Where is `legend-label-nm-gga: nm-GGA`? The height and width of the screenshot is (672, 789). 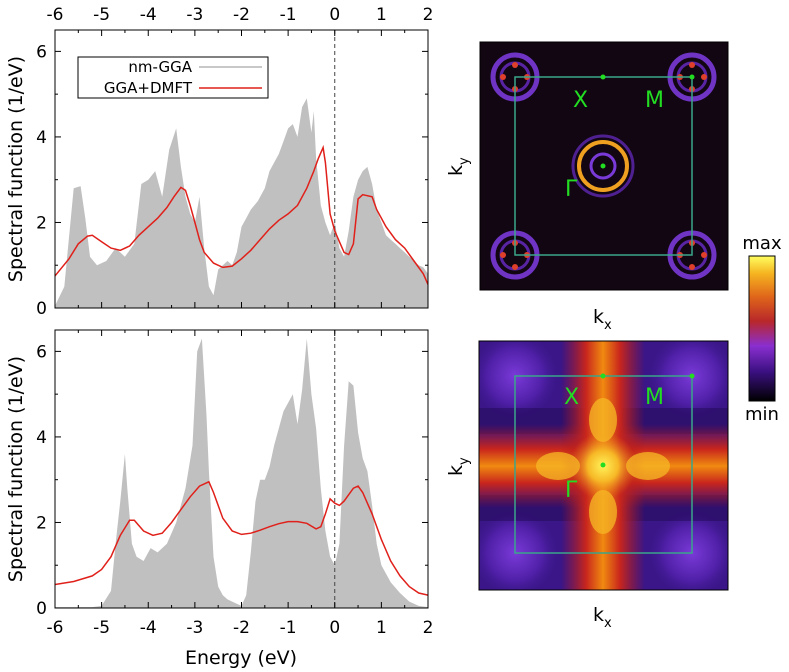 legend-label-nm-gga: nm-GGA is located at coordinates (160, 67).